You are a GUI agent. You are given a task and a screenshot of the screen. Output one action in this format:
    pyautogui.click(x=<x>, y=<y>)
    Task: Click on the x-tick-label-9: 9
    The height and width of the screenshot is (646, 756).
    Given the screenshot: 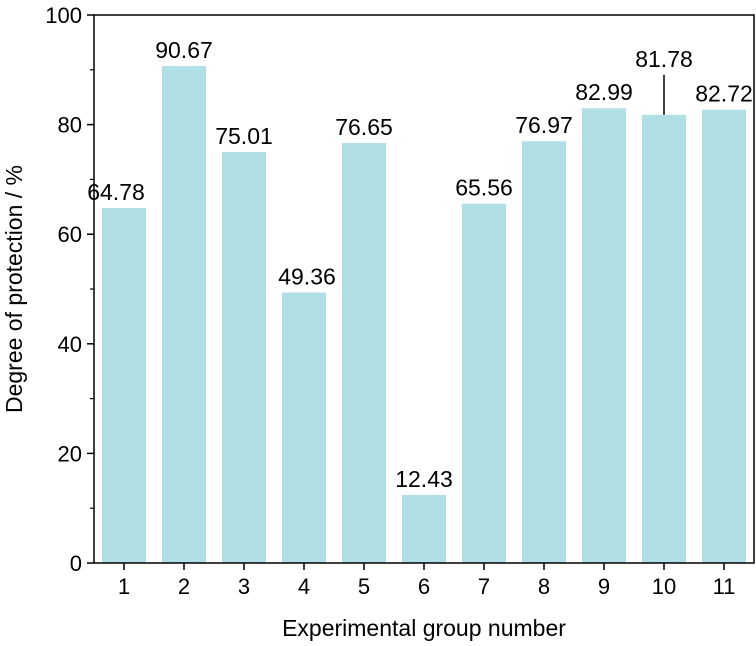 What is the action you would take?
    pyautogui.click(x=604, y=586)
    